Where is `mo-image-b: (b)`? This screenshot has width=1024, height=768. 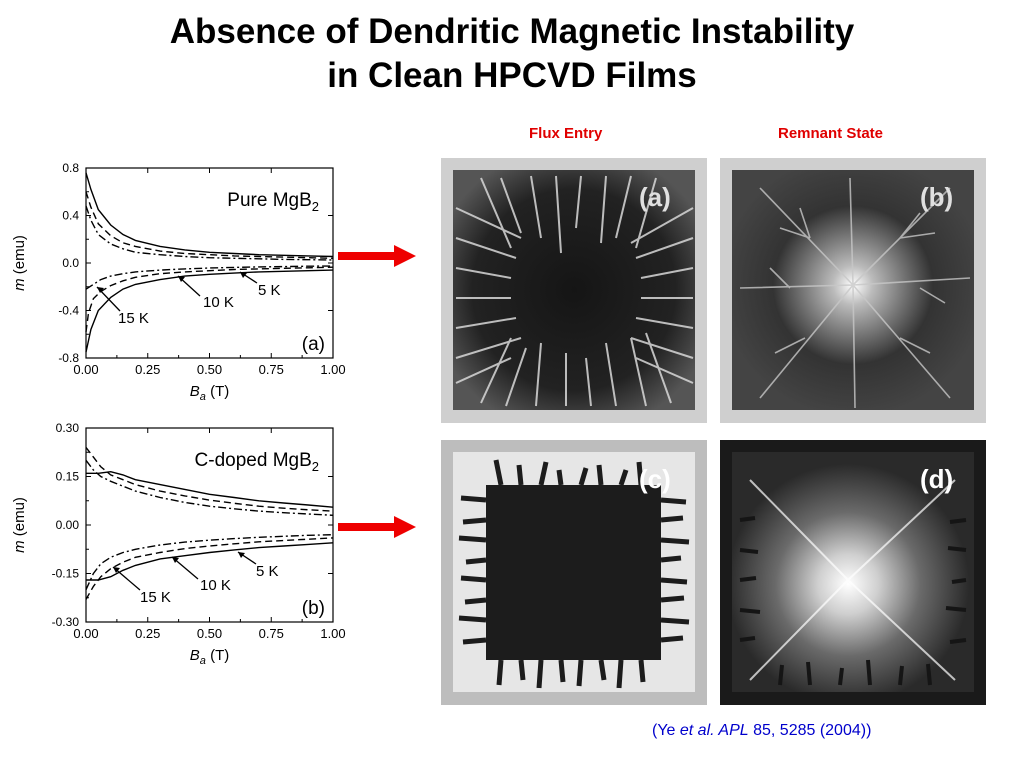 mo-image-b: (b) is located at coordinates (853, 290).